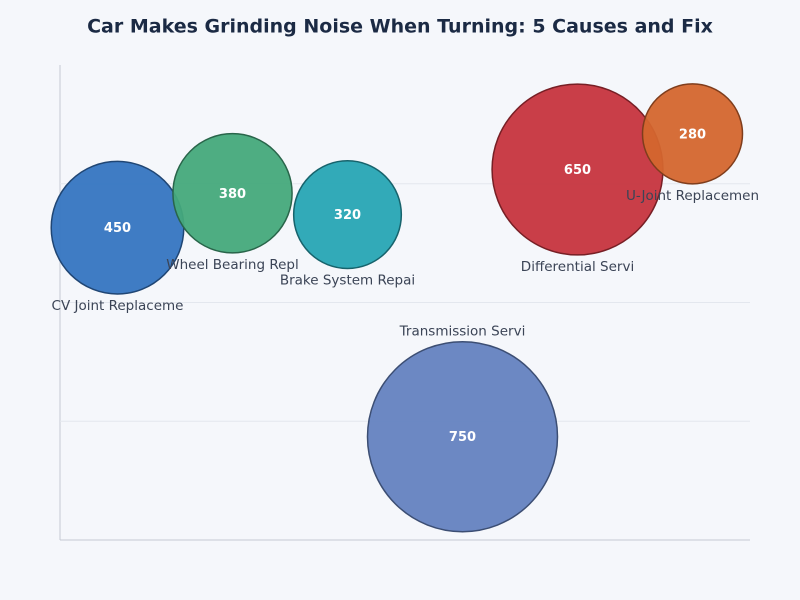 The image size is (800, 600). Describe the element at coordinates (347, 280) in the screenshot. I see `bubble-label: Brake System Repai` at that location.